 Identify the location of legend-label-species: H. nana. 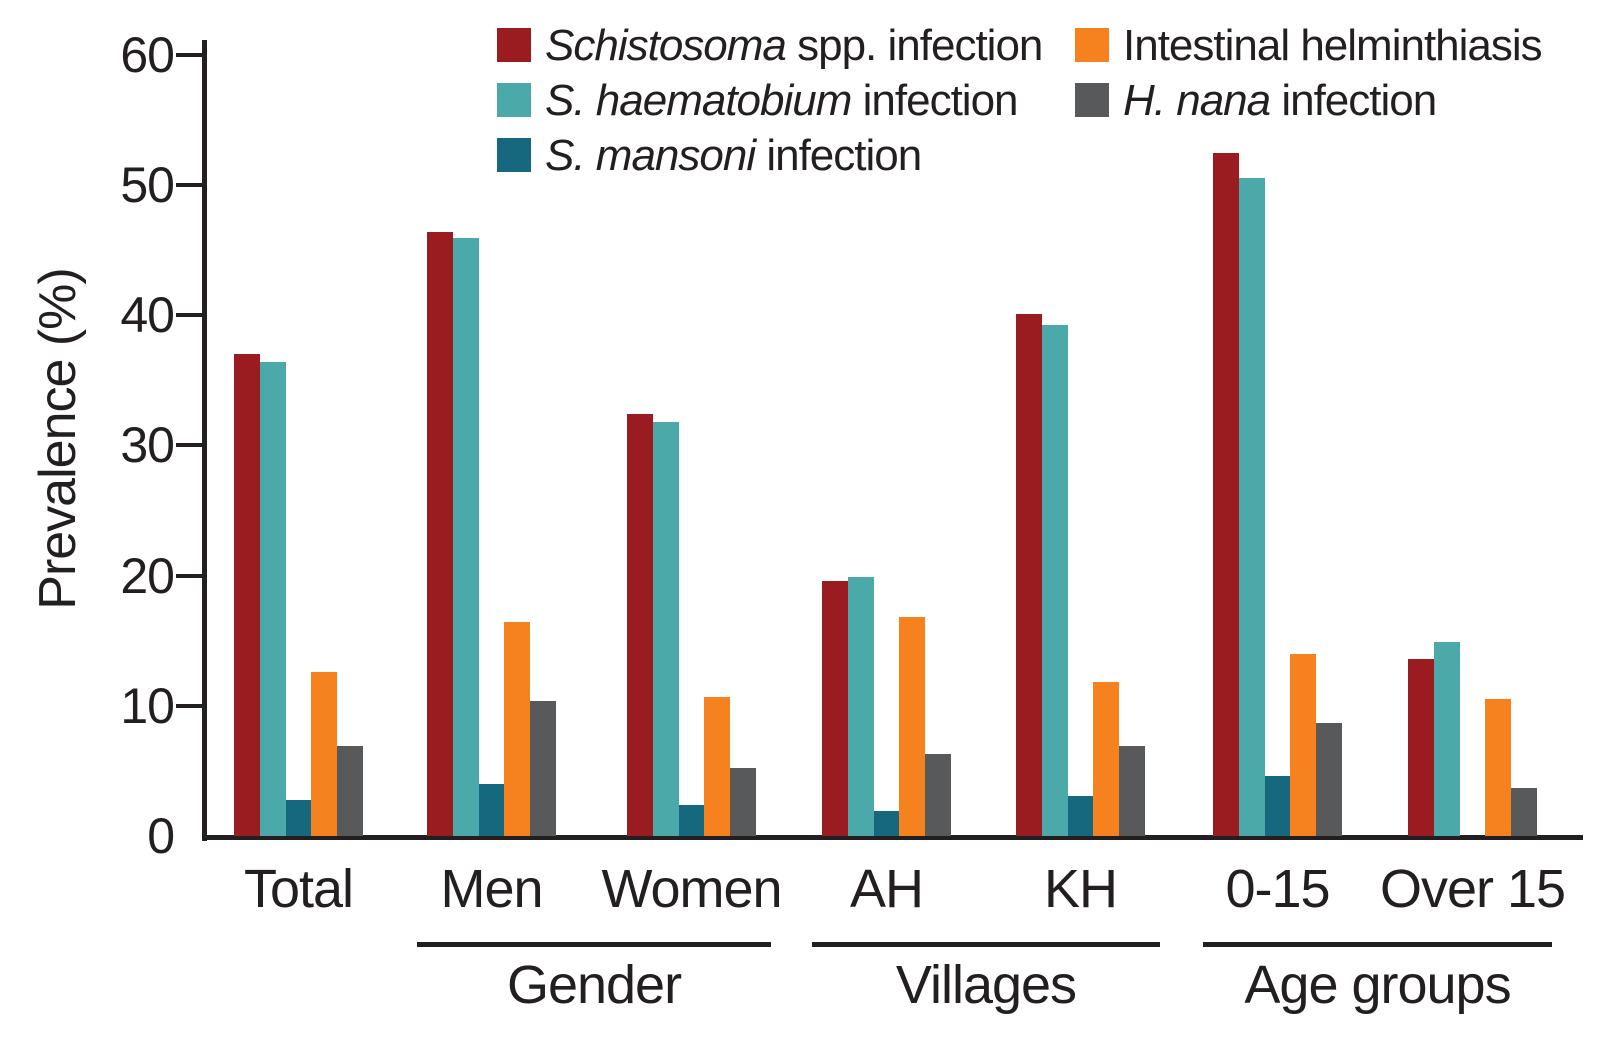
(1197, 100).